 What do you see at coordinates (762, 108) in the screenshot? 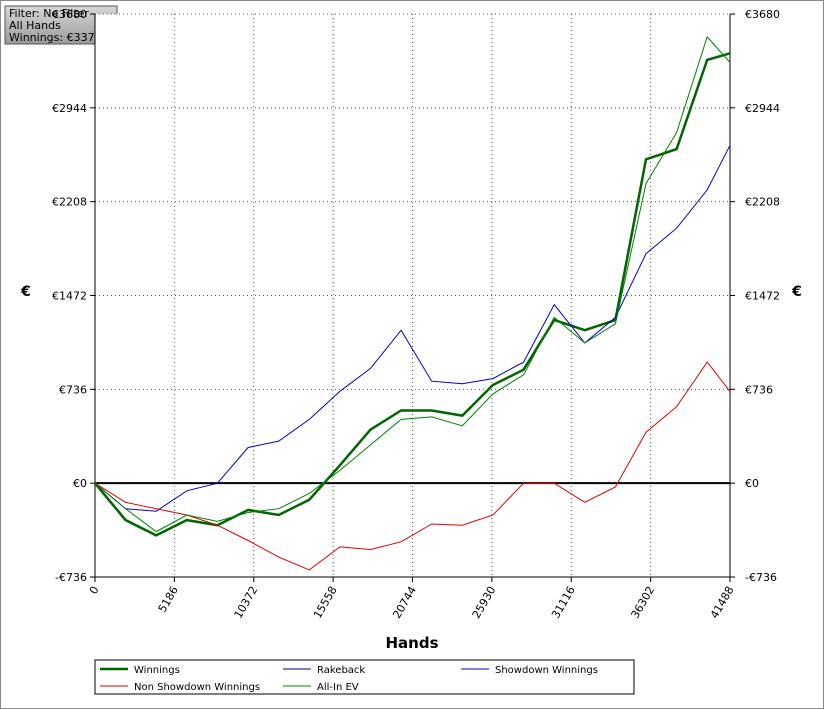
I see `y2-tick-label: €2944` at bounding box center [762, 108].